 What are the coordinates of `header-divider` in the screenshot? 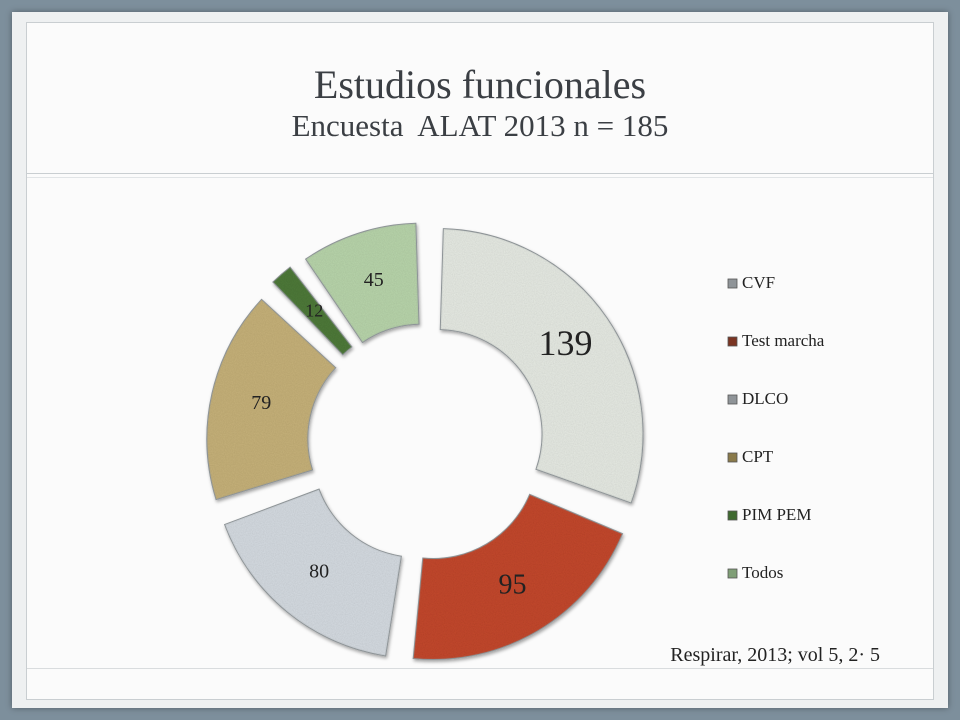 It's located at (480, 173).